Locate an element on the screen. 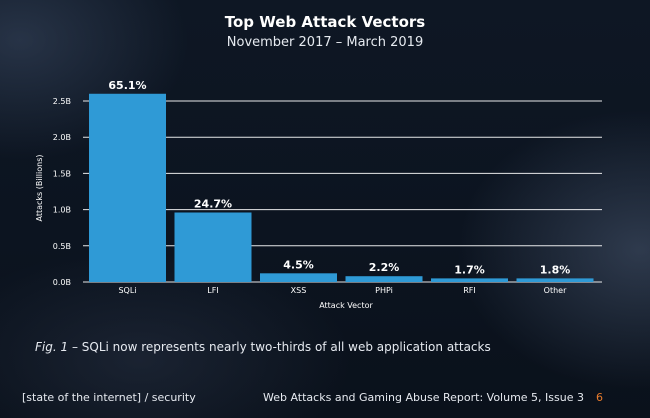 This screenshot has height=418, width=650. bar-sqli is located at coordinates (127, 187).